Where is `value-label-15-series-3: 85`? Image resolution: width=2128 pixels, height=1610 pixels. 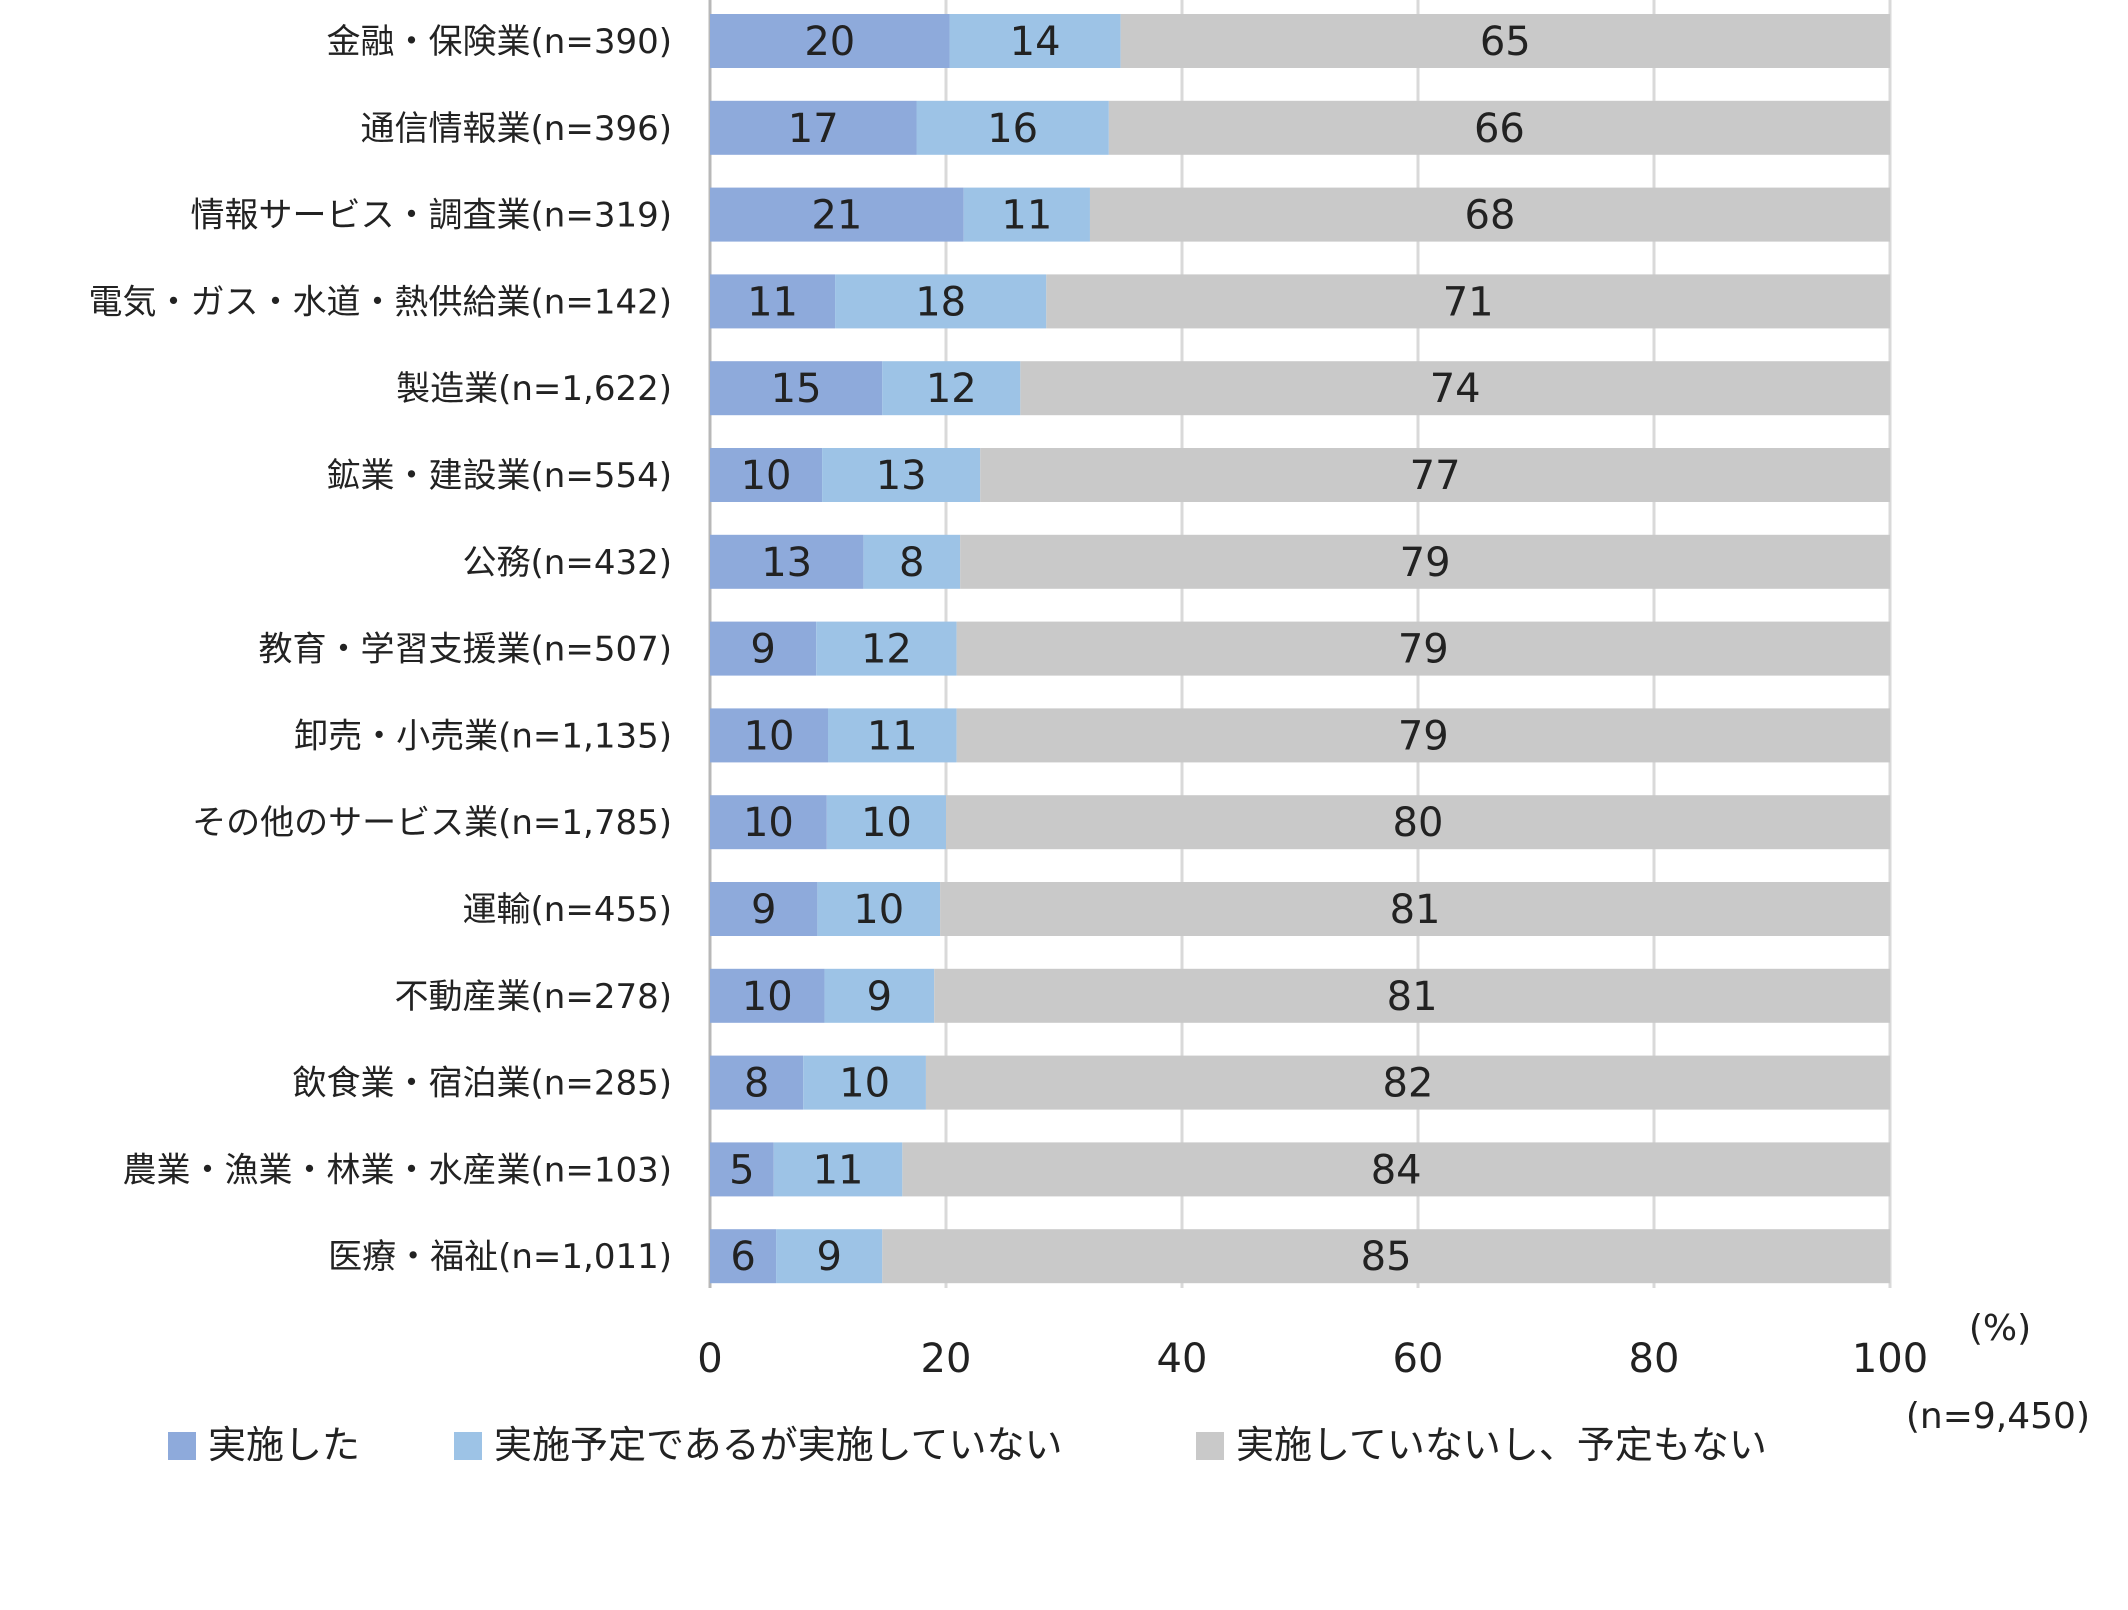
value-label-15-series-3: 85 is located at coordinates (1386, 1257).